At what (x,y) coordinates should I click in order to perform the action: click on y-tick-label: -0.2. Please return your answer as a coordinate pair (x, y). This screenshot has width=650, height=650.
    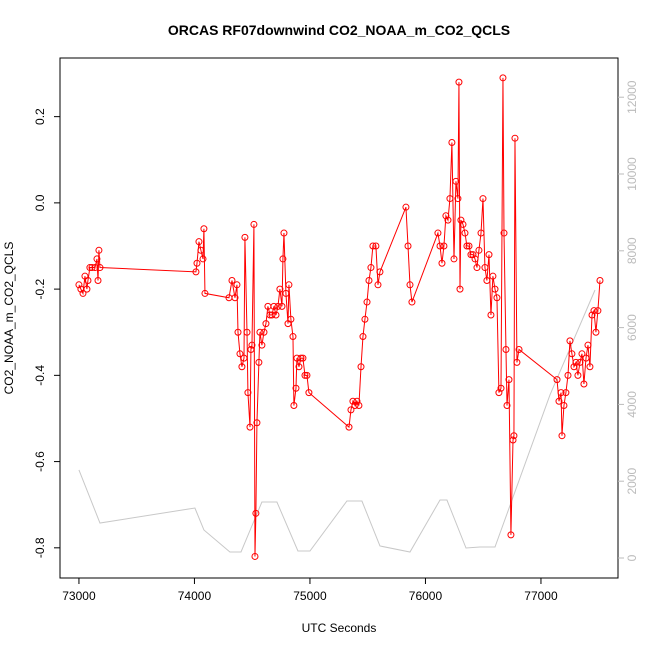
    Looking at the image, I should click on (40, 288).